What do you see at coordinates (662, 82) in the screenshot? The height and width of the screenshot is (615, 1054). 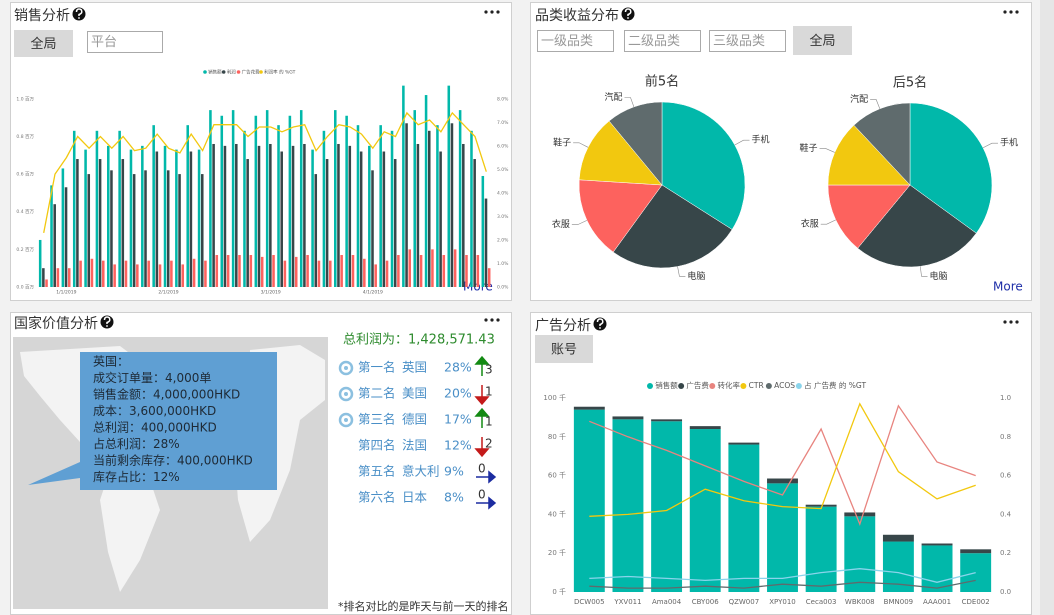 I see `pie-title: 前5名` at bounding box center [662, 82].